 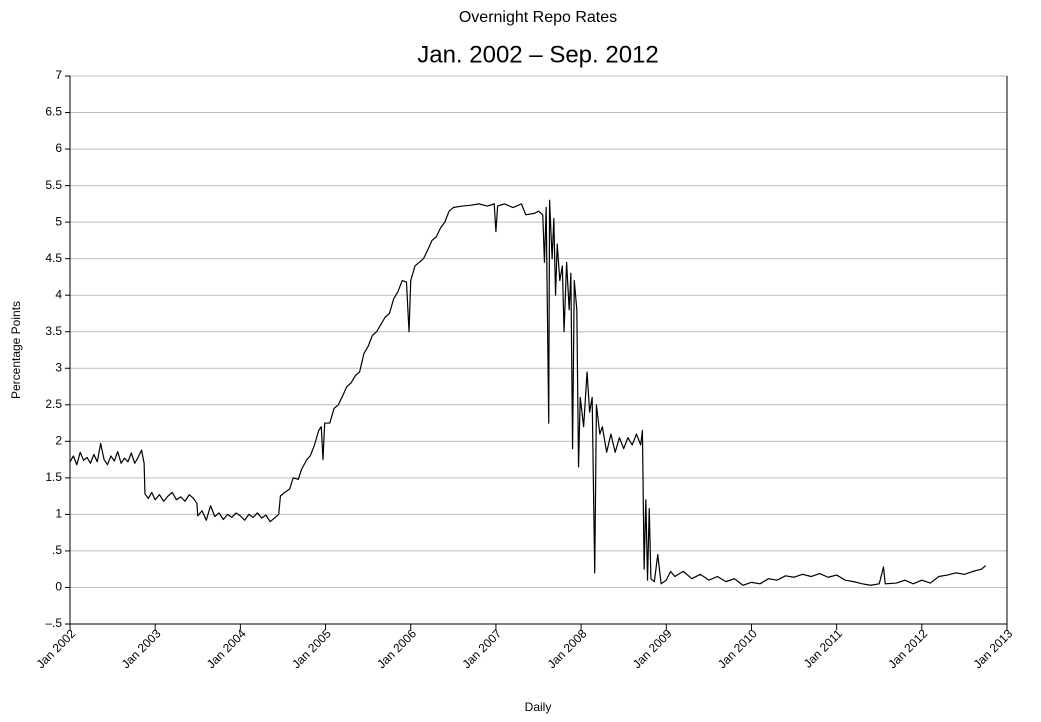 What do you see at coordinates (58, 441) in the screenshot?
I see `y-tick-label: 2` at bounding box center [58, 441].